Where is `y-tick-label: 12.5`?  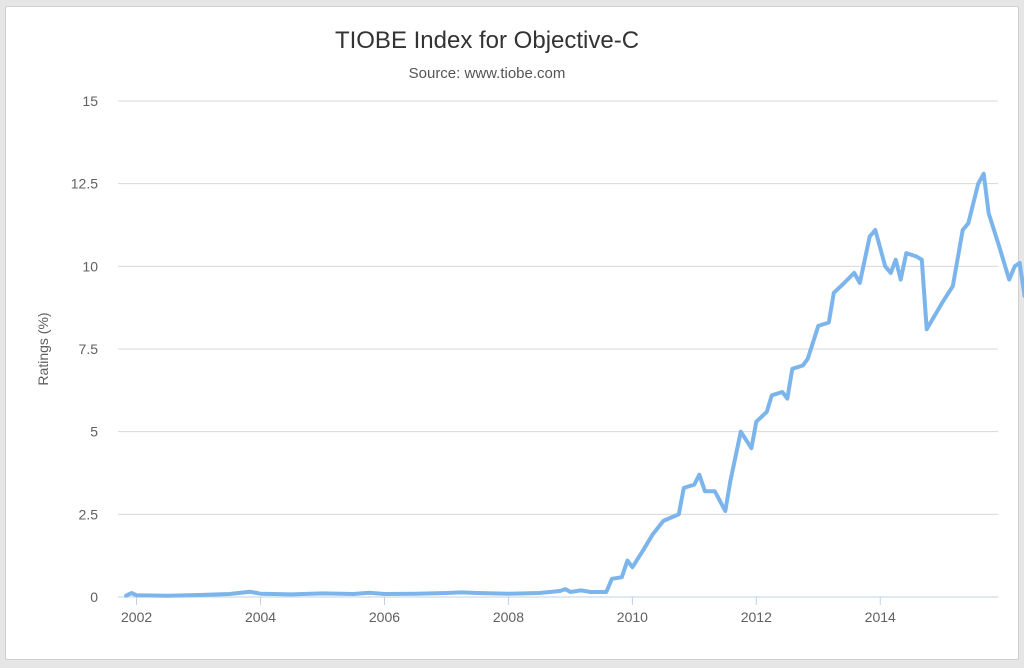
y-tick-label: 12.5 is located at coordinates (84, 184).